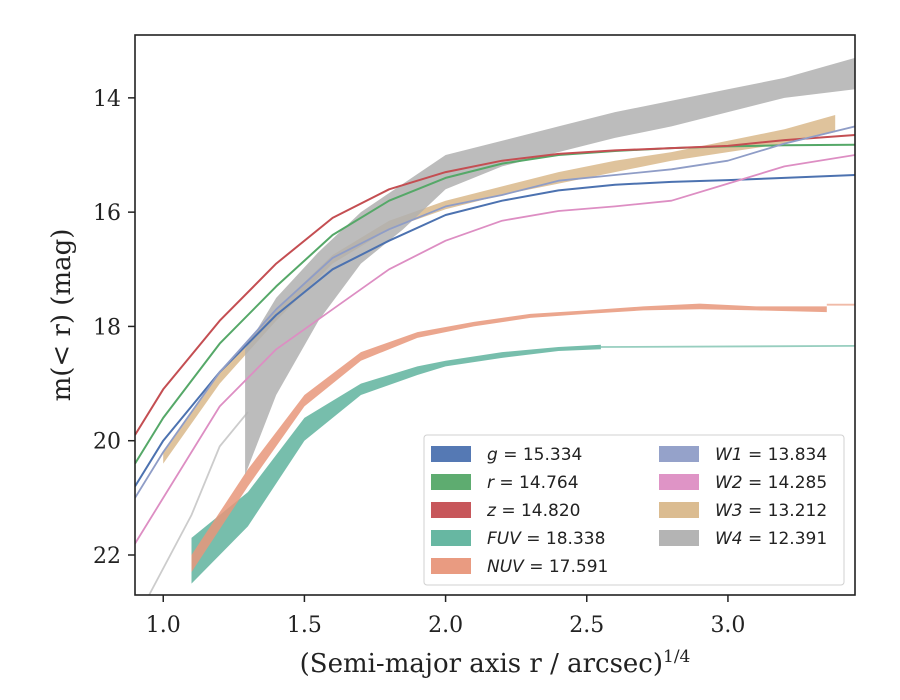  I want to click on x-axis-label: (Semi-major axis r / arcsec)1/4, so click(495, 663).